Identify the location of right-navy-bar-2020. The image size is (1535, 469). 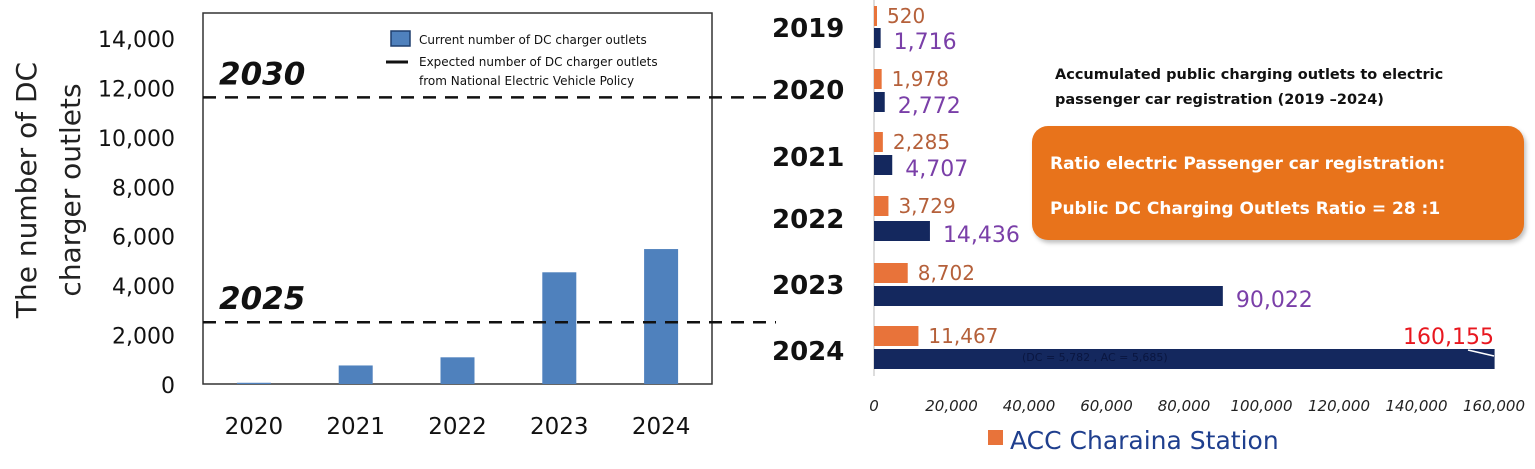
(879, 102).